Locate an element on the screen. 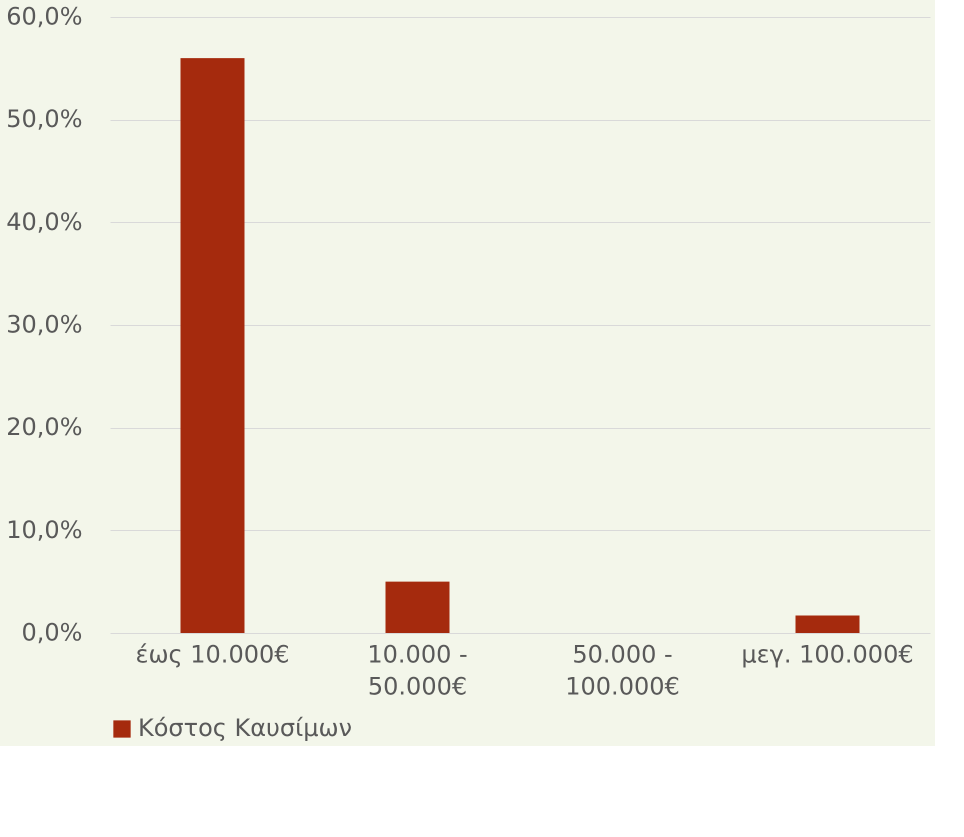 The width and height of the screenshot is (964, 837). x-tick-label: μεγ. 100.000€ is located at coordinates (827, 654).